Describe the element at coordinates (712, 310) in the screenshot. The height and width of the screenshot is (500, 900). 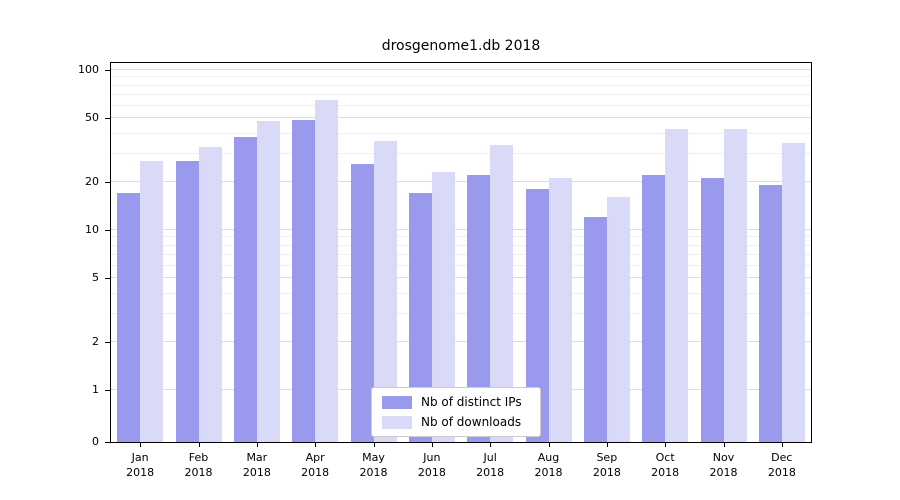
I see `bar-distinct-ips-nov` at that location.